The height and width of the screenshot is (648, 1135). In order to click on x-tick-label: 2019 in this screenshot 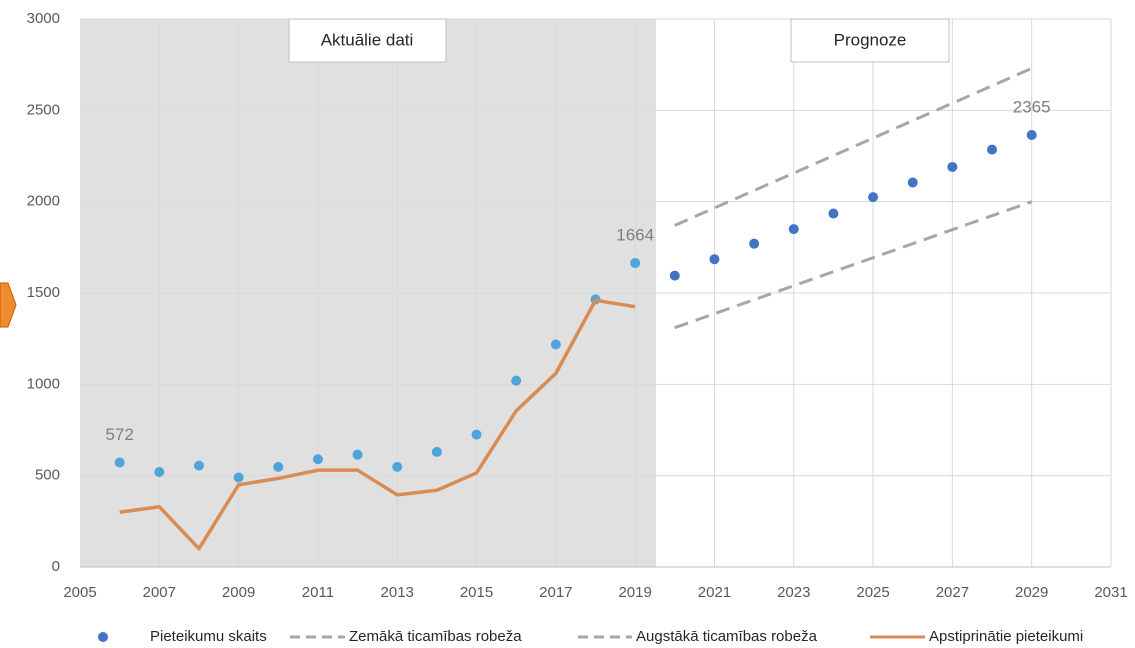, I will do `click(634, 592)`.